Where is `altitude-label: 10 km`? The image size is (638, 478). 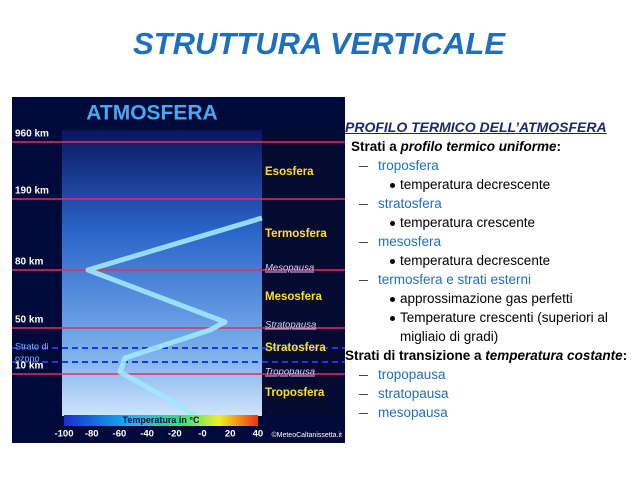
altitude-label: 10 km is located at coordinates (29, 366).